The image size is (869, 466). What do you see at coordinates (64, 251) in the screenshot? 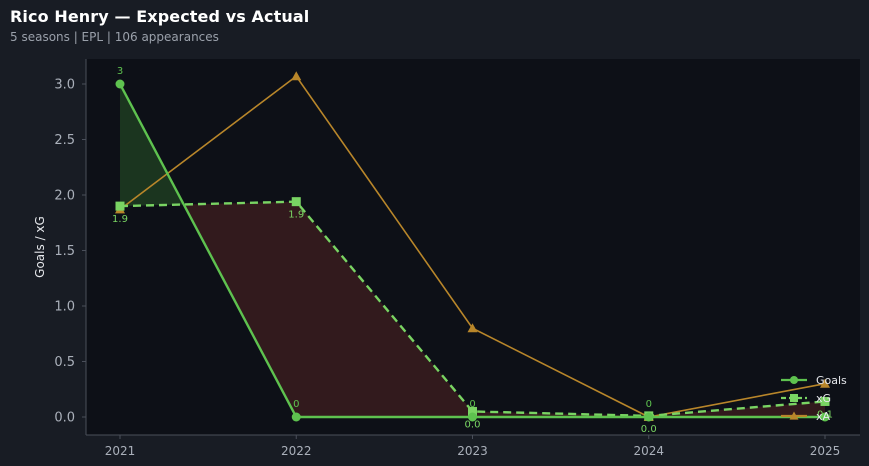
I see `y-tick-label: 1.5` at bounding box center [64, 251].